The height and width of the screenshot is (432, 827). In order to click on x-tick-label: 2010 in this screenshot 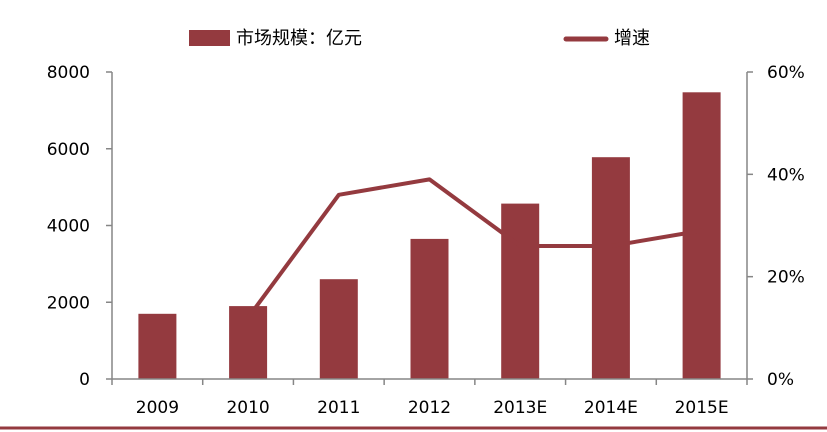, I will do `click(247, 408)`.